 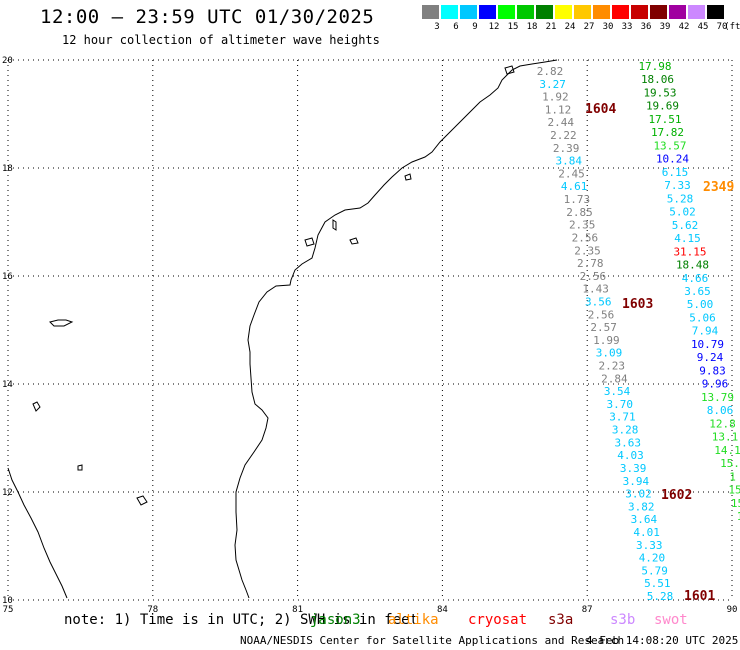 What do you see at coordinates (732, 610) in the screenshot?
I see `lon-tick-label: 90` at bounding box center [732, 610].